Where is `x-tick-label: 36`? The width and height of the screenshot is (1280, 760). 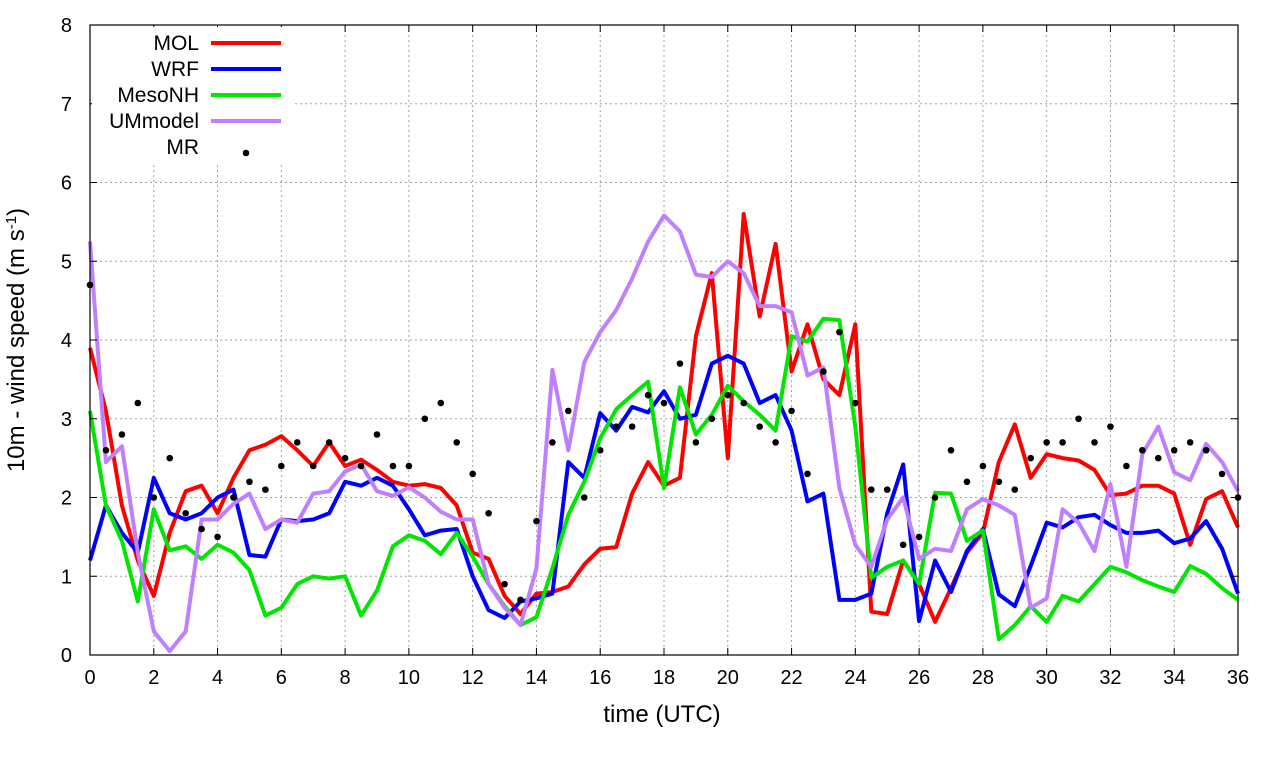
x-tick-label: 36 is located at coordinates (1238, 678).